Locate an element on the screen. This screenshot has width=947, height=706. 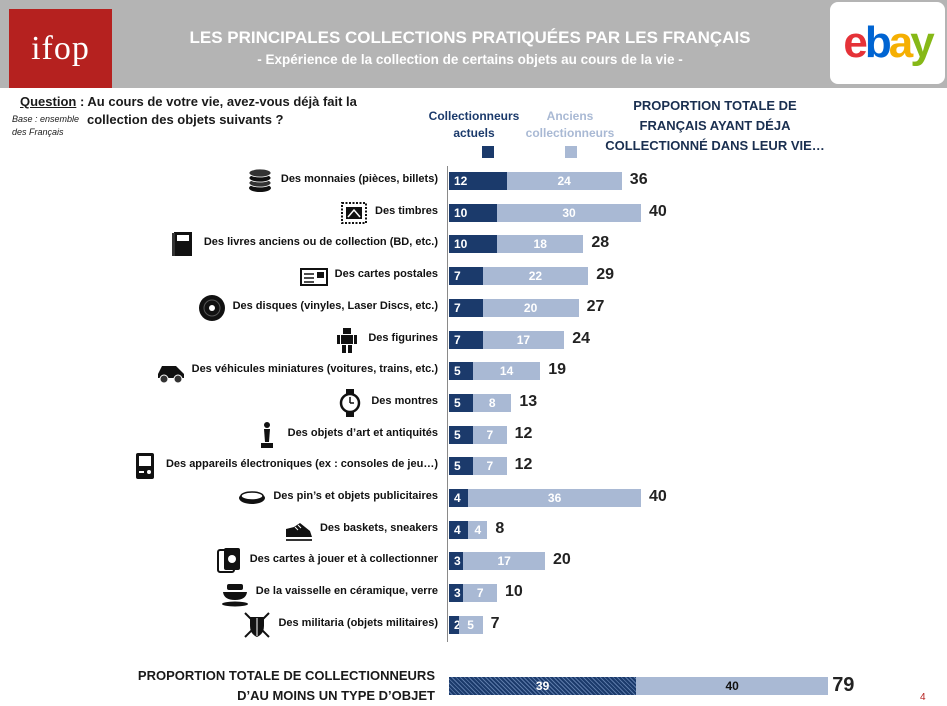
legend-current-label: Collectionneurs actuels is located at coordinates (474, 124).